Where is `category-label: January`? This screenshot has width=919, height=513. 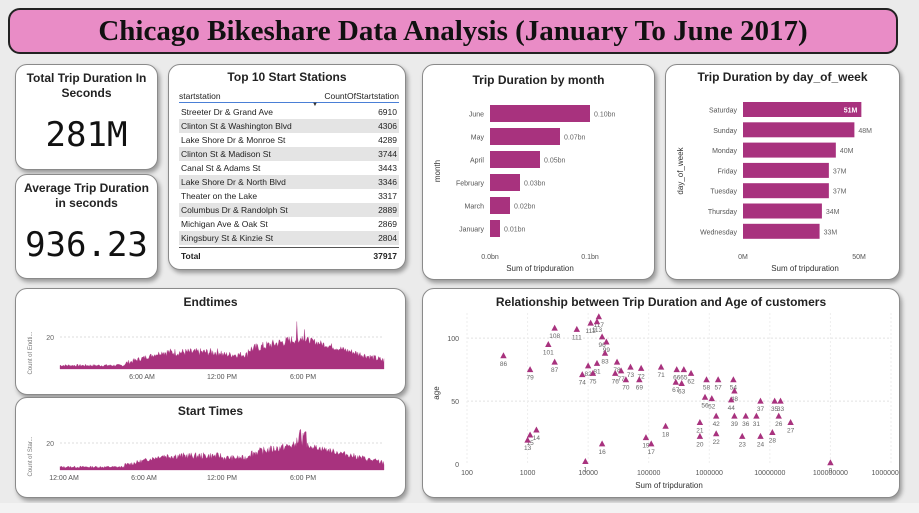
category-label: January is located at coordinates (471, 230).